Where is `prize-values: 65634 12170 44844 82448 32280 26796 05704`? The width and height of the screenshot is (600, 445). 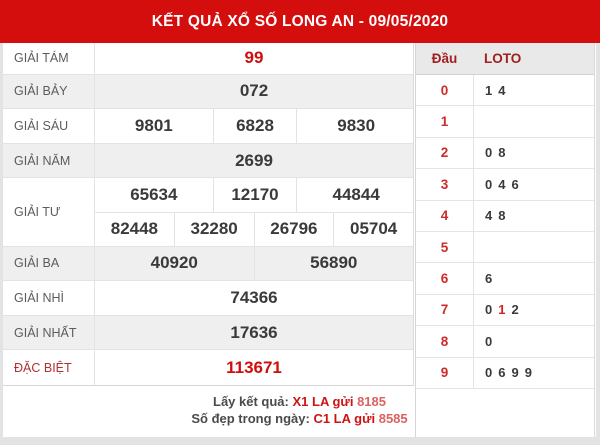 prize-values: 65634 12170 44844 82448 32280 26796 05704 is located at coordinates (255, 212).